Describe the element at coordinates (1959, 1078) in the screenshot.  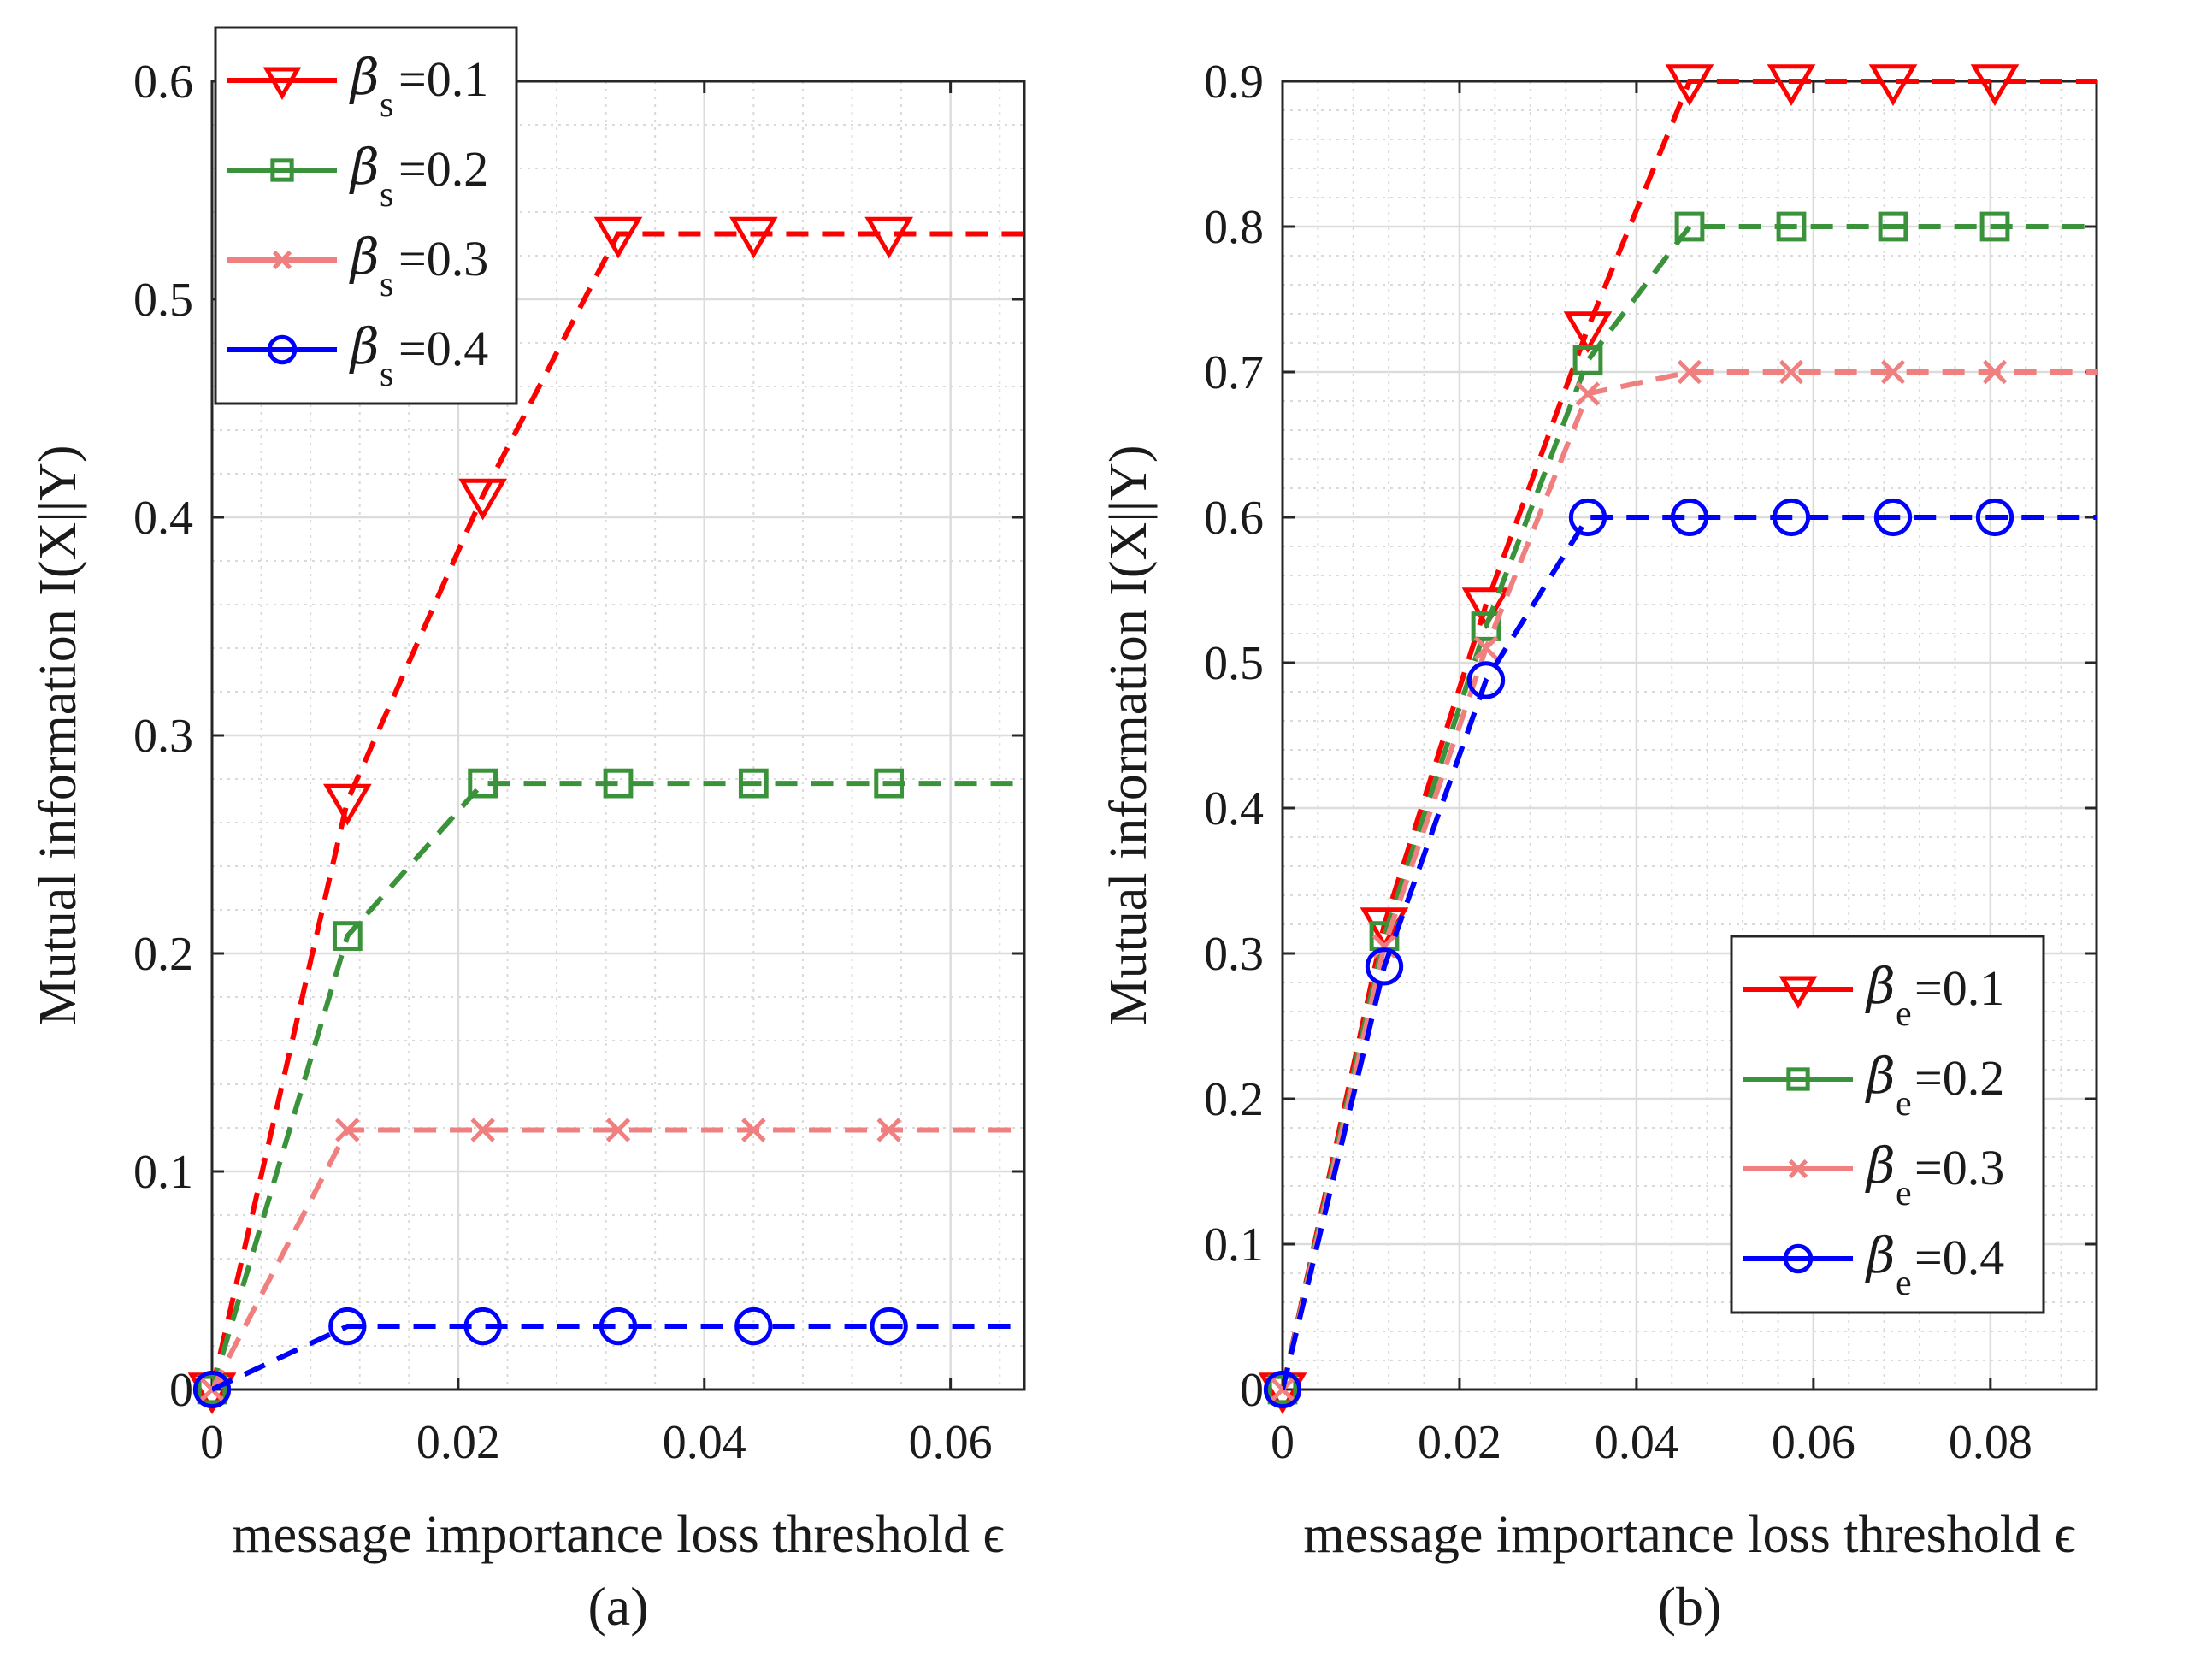
I see `legend-label: =0.2` at that location.